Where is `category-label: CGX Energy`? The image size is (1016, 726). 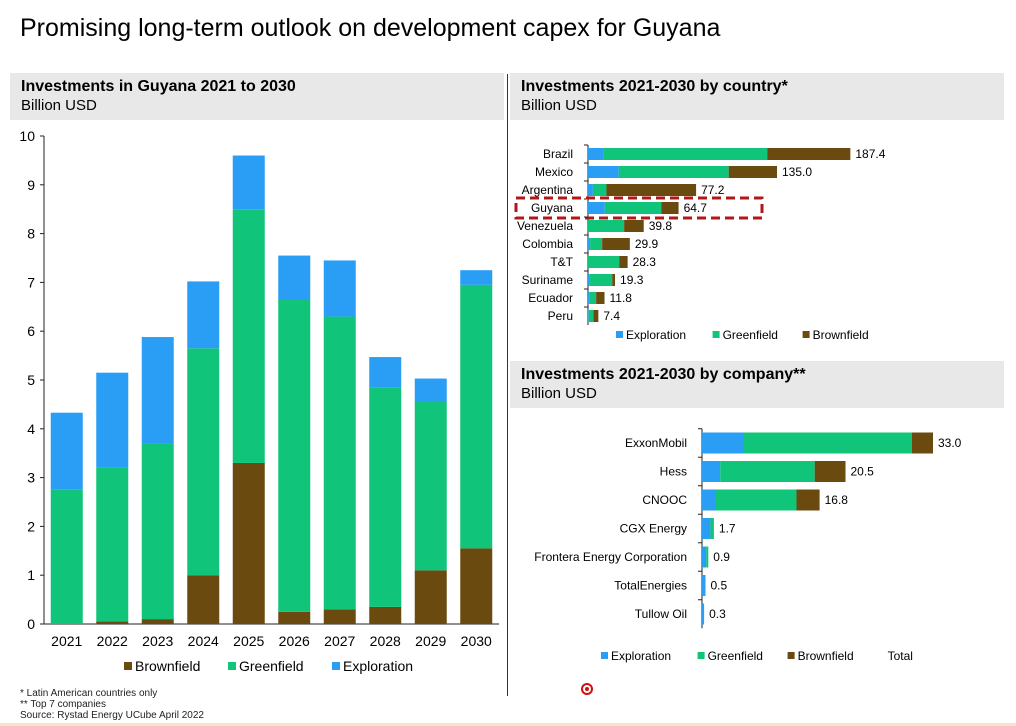
category-label: CGX Energy is located at coordinates (653, 529).